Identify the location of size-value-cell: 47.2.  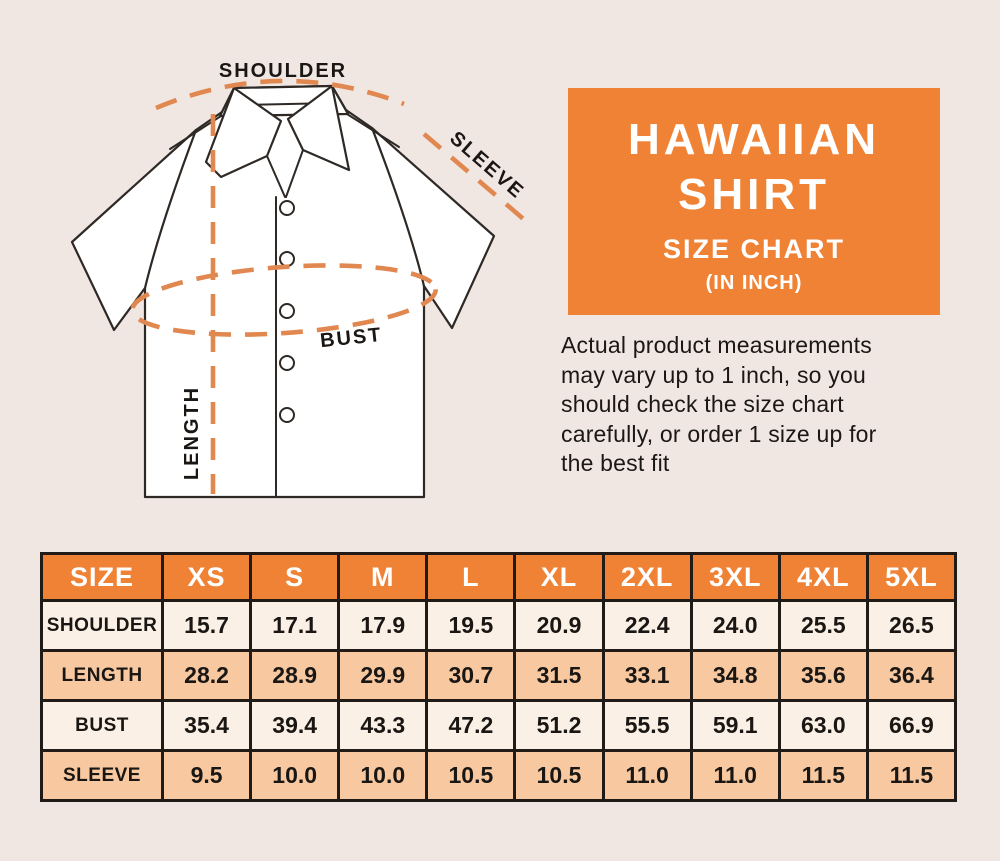
(471, 725).